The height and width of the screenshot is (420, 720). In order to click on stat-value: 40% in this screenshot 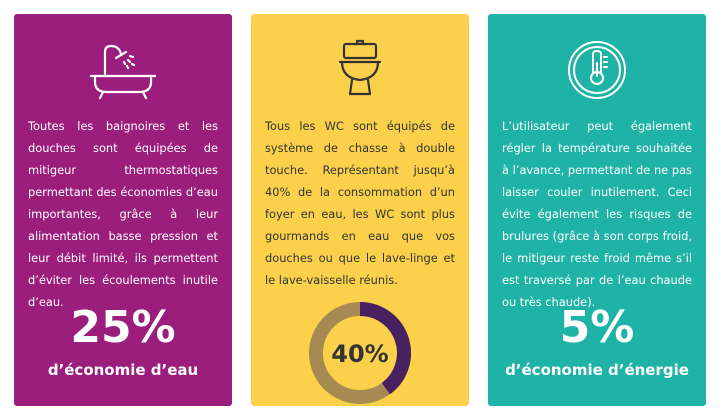, I will do `click(359, 354)`.